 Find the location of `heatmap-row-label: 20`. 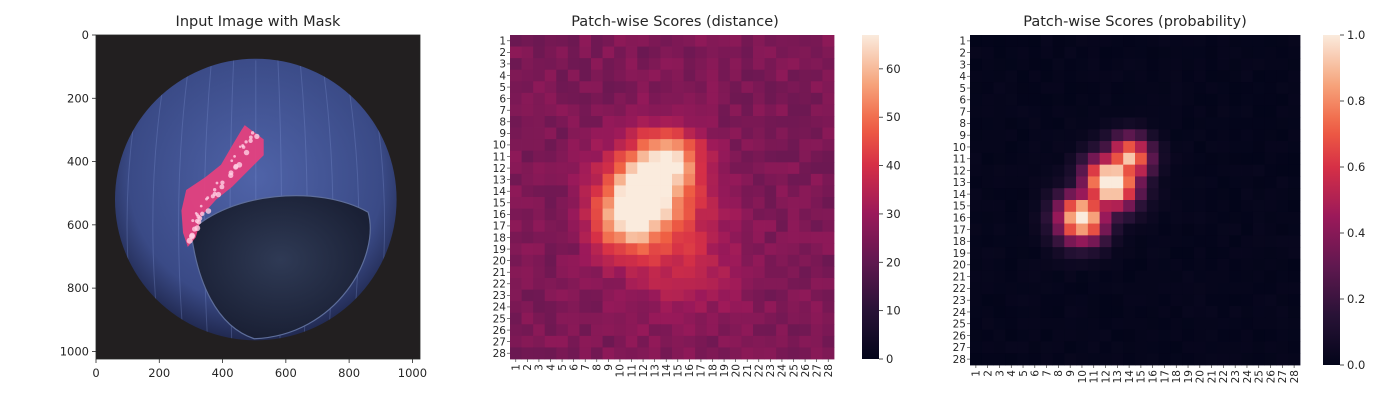

heatmap-row-label: 20 is located at coordinates (499, 261).